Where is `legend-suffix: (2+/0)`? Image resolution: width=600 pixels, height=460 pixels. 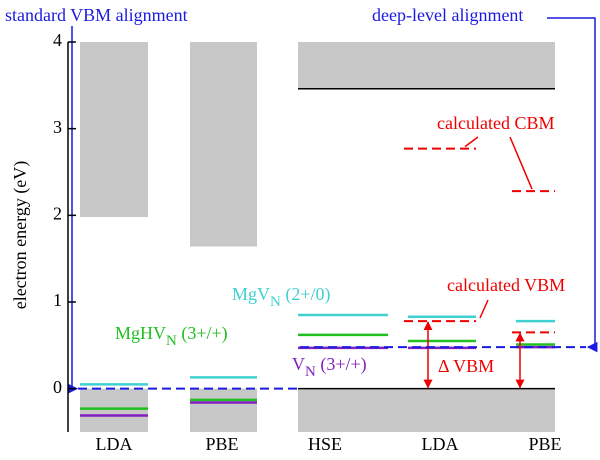
legend-suffix: (2+/0) is located at coordinates (306, 294).